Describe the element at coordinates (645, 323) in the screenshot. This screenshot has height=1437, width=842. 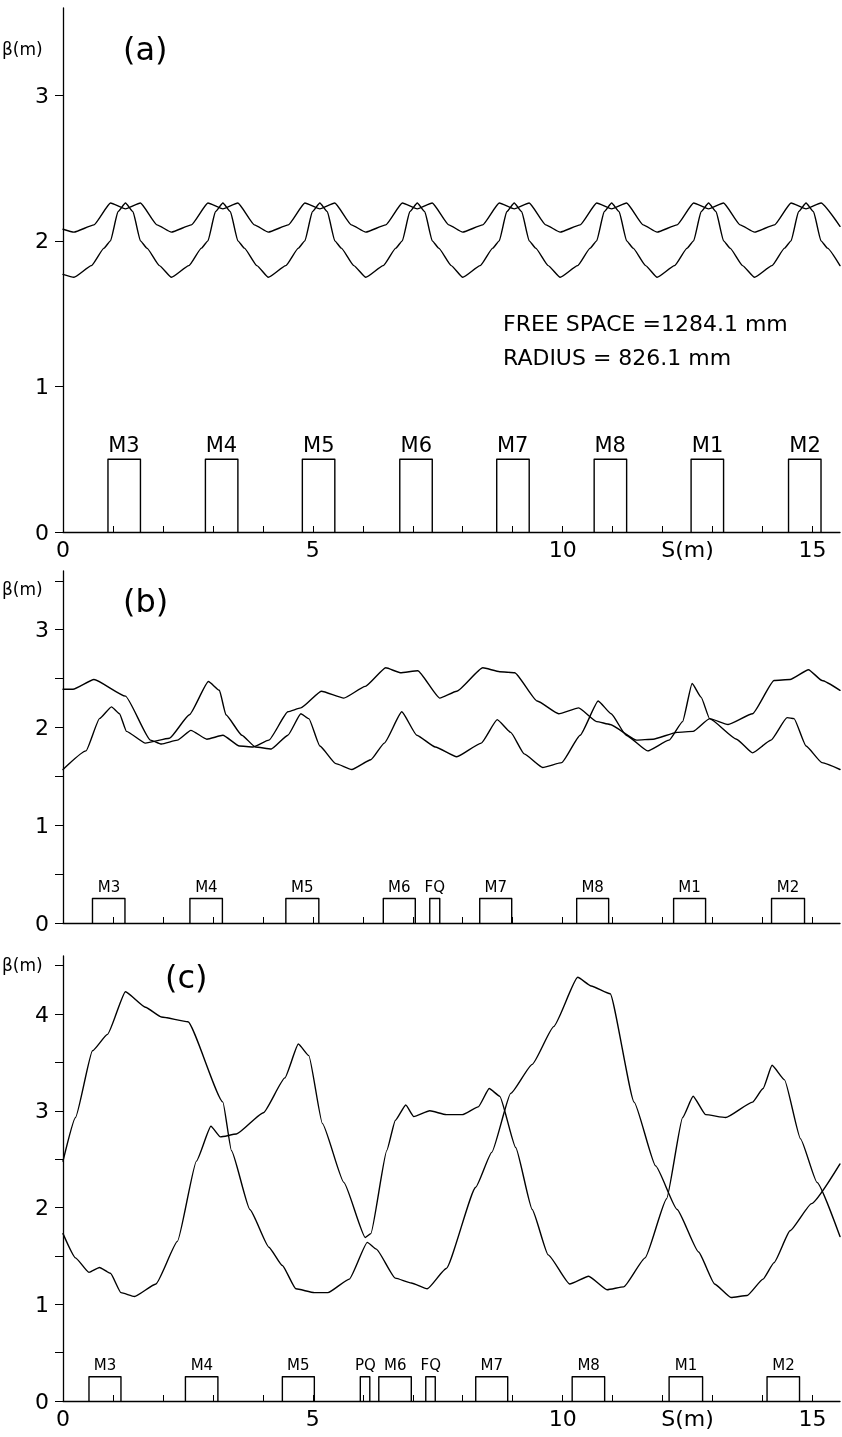
I see `annotation: FREE SPACE =1284.1 mm` at that location.